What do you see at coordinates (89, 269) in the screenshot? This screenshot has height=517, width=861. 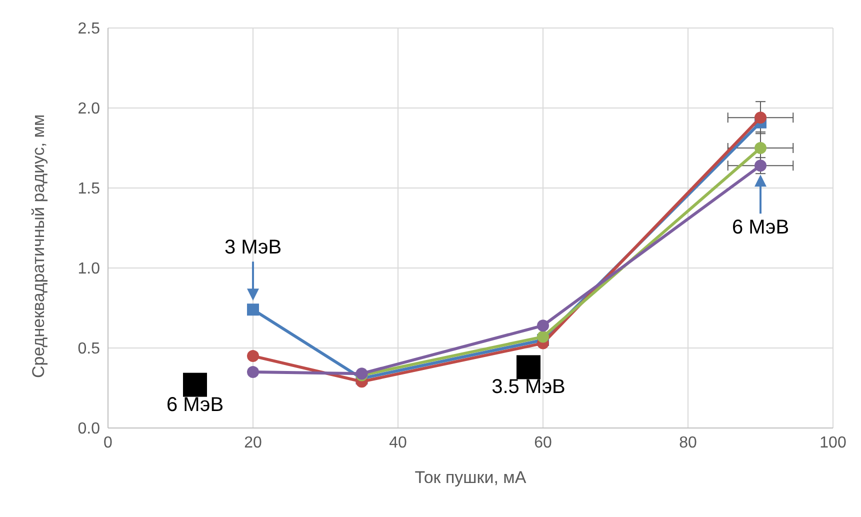 I see `y-tick-label: 1.0` at bounding box center [89, 269].